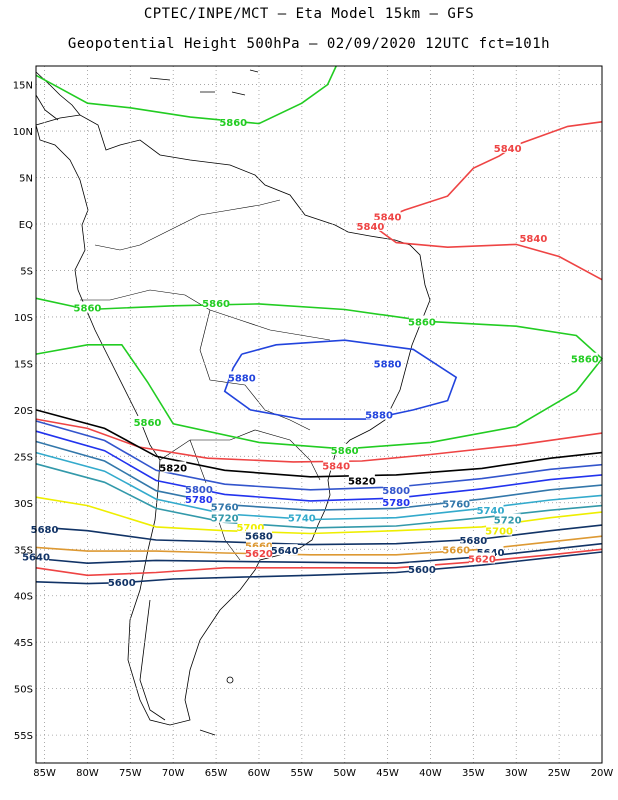 The width and height of the screenshot is (618, 800). What do you see at coordinates (122, 583) in the screenshot?
I see `contour-label-text: 5600` at bounding box center [122, 583].